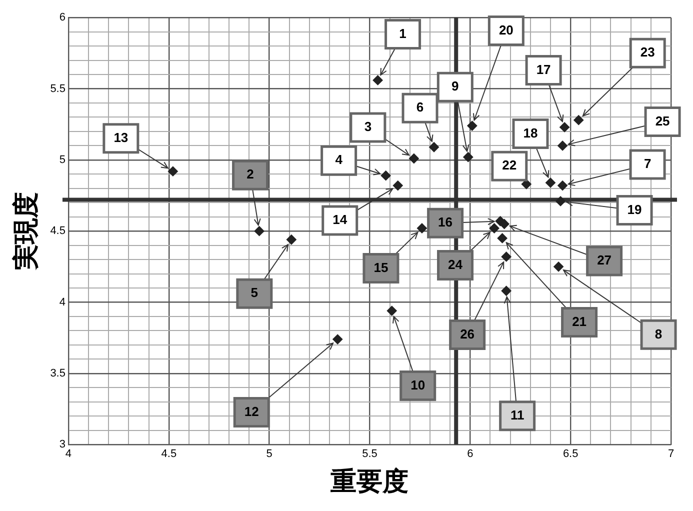 This screenshot has height=511, width=693. What do you see at coordinates (250, 174) in the screenshot?
I see `annotation: 2` at bounding box center [250, 174].